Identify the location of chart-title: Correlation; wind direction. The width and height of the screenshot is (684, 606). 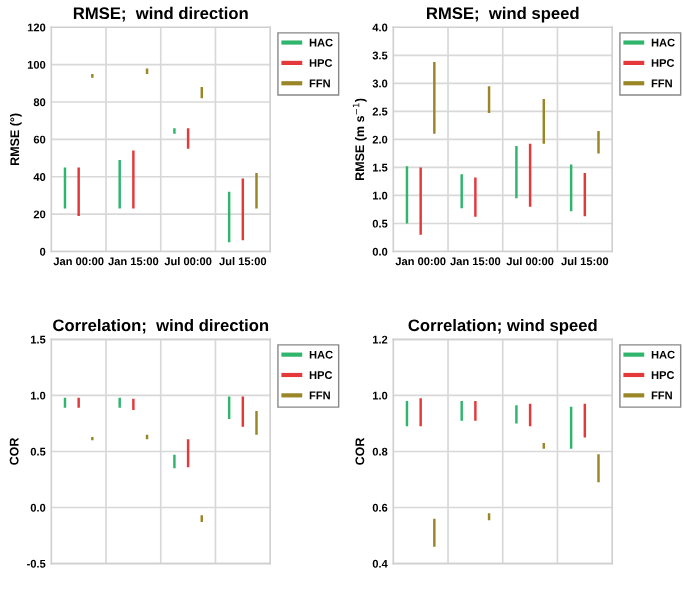
(161, 326).